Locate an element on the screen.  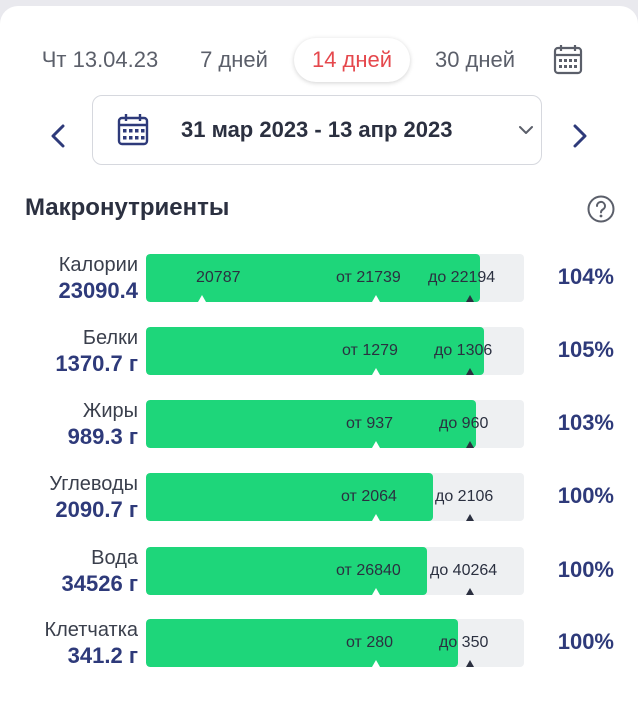
nutrient-row-fats: Жиры 989.3 г от 937 до 960 103% is located at coordinates (319, 435).